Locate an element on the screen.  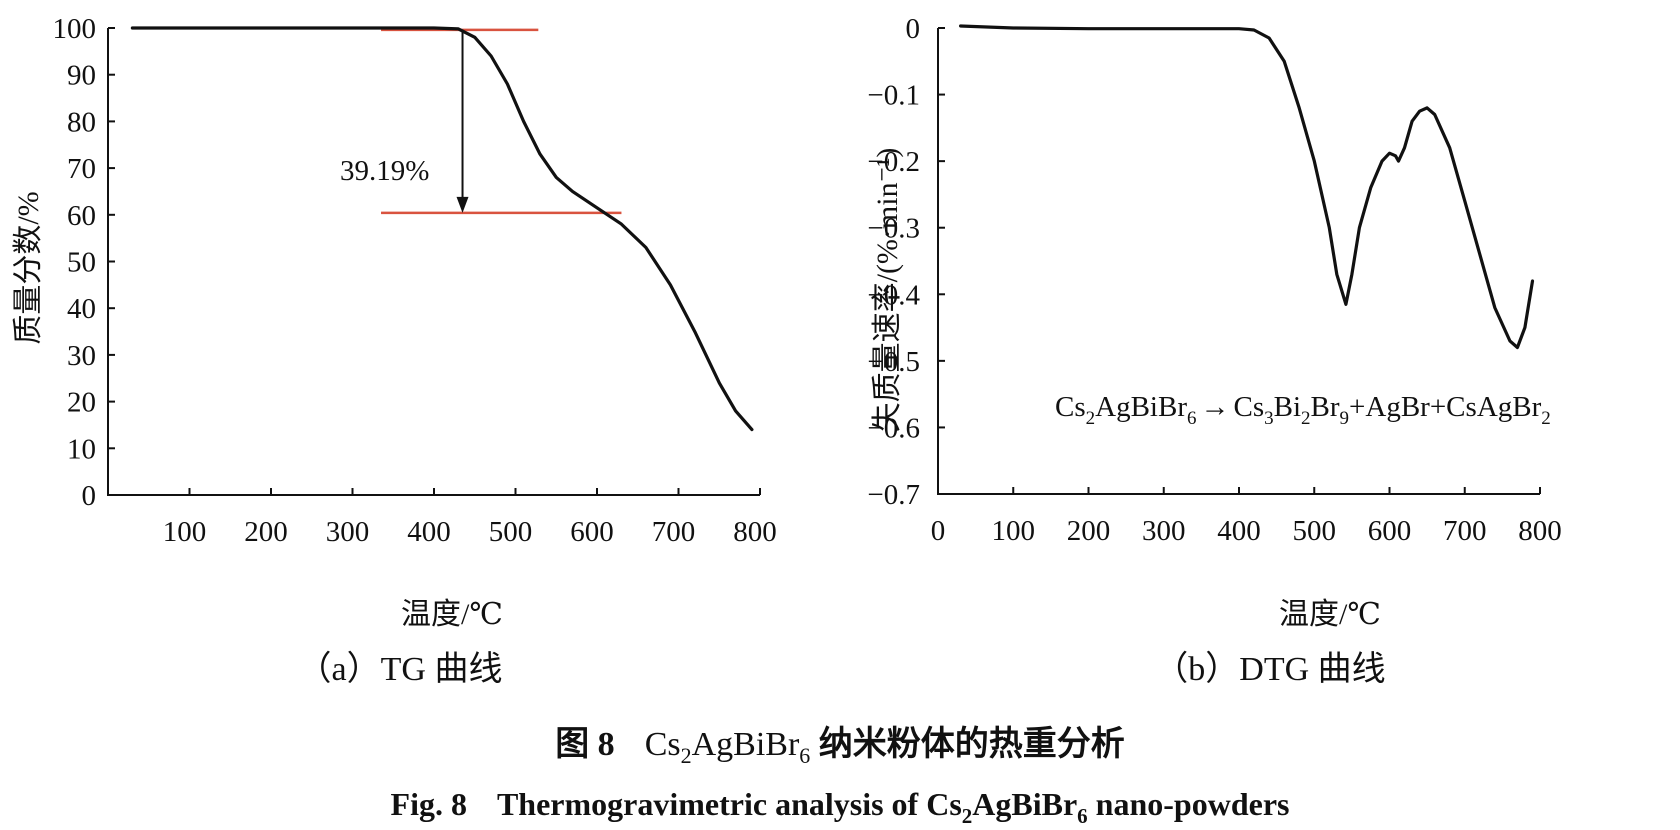
tg-x-tick-label: 500 is located at coordinates (511, 532).